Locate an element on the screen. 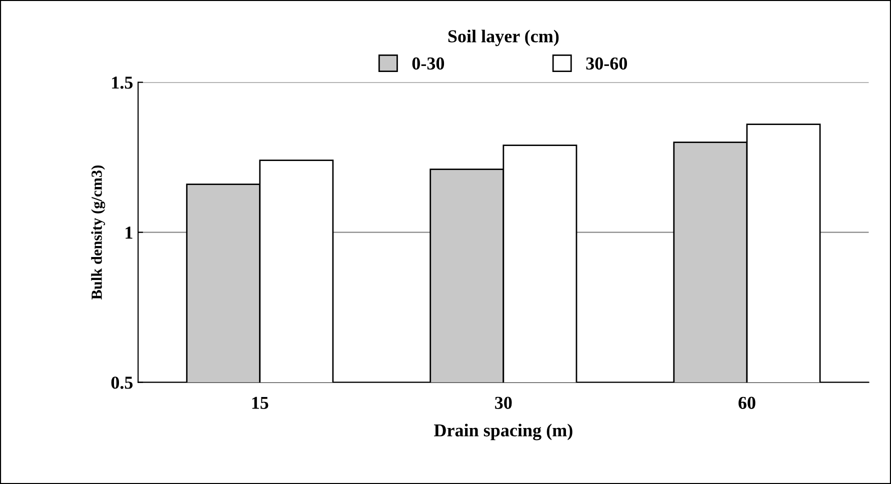  legend-label: 30-60 is located at coordinates (607, 63).